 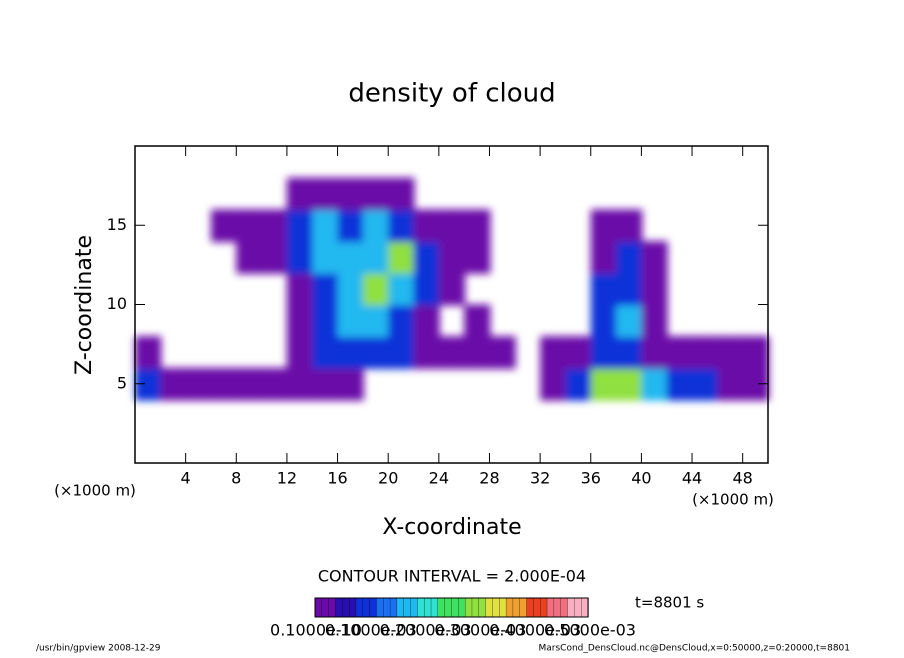 What do you see at coordinates (451, 94) in the screenshot?
I see `chart-title: density of cloud` at bounding box center [451, 94].